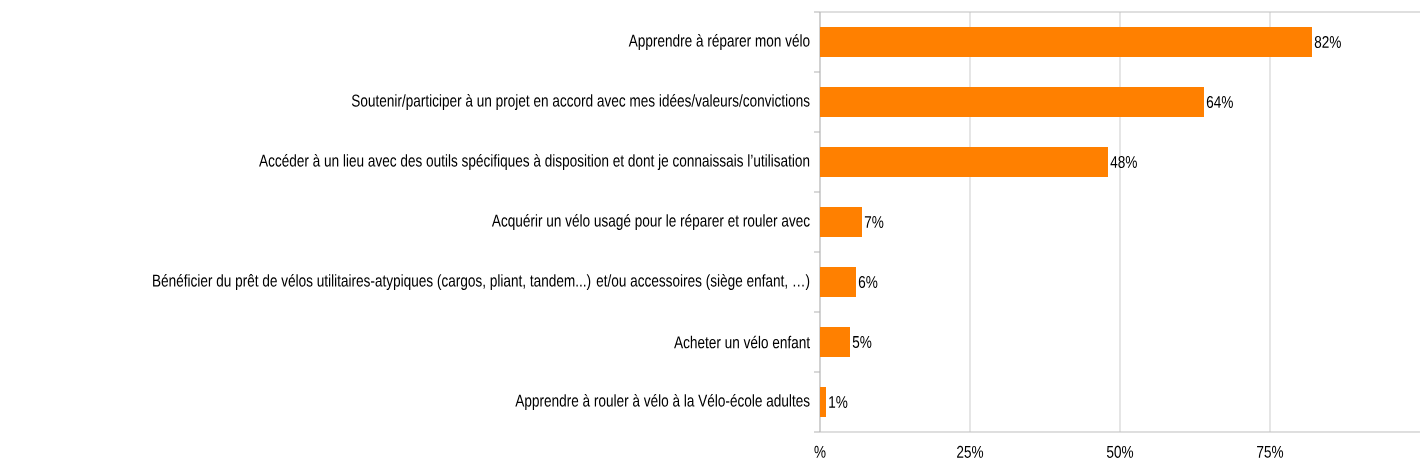 The image size is (1422, 470). I want to click on y-tick-label: Apprendre à réparer mon vélo, so click(719, 42).